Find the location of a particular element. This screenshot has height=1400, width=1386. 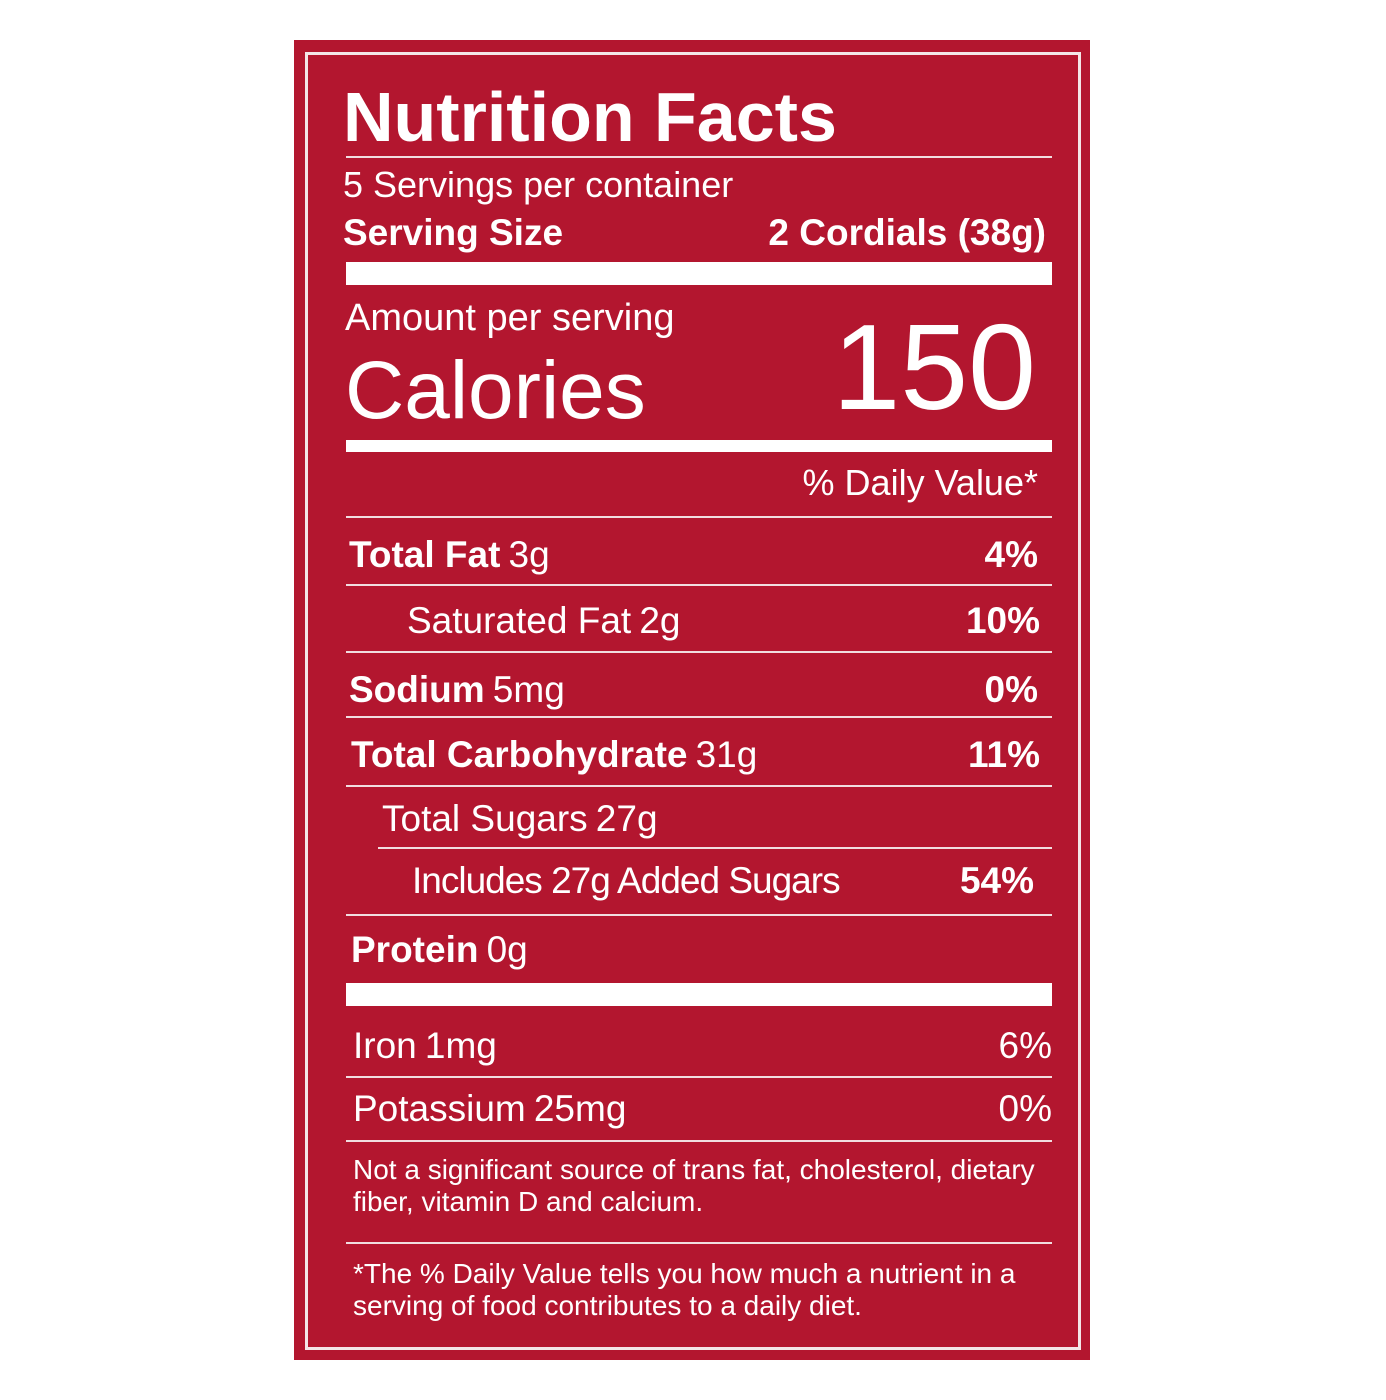

nutrient-amount: 2g is located at coordinates (660, 620).